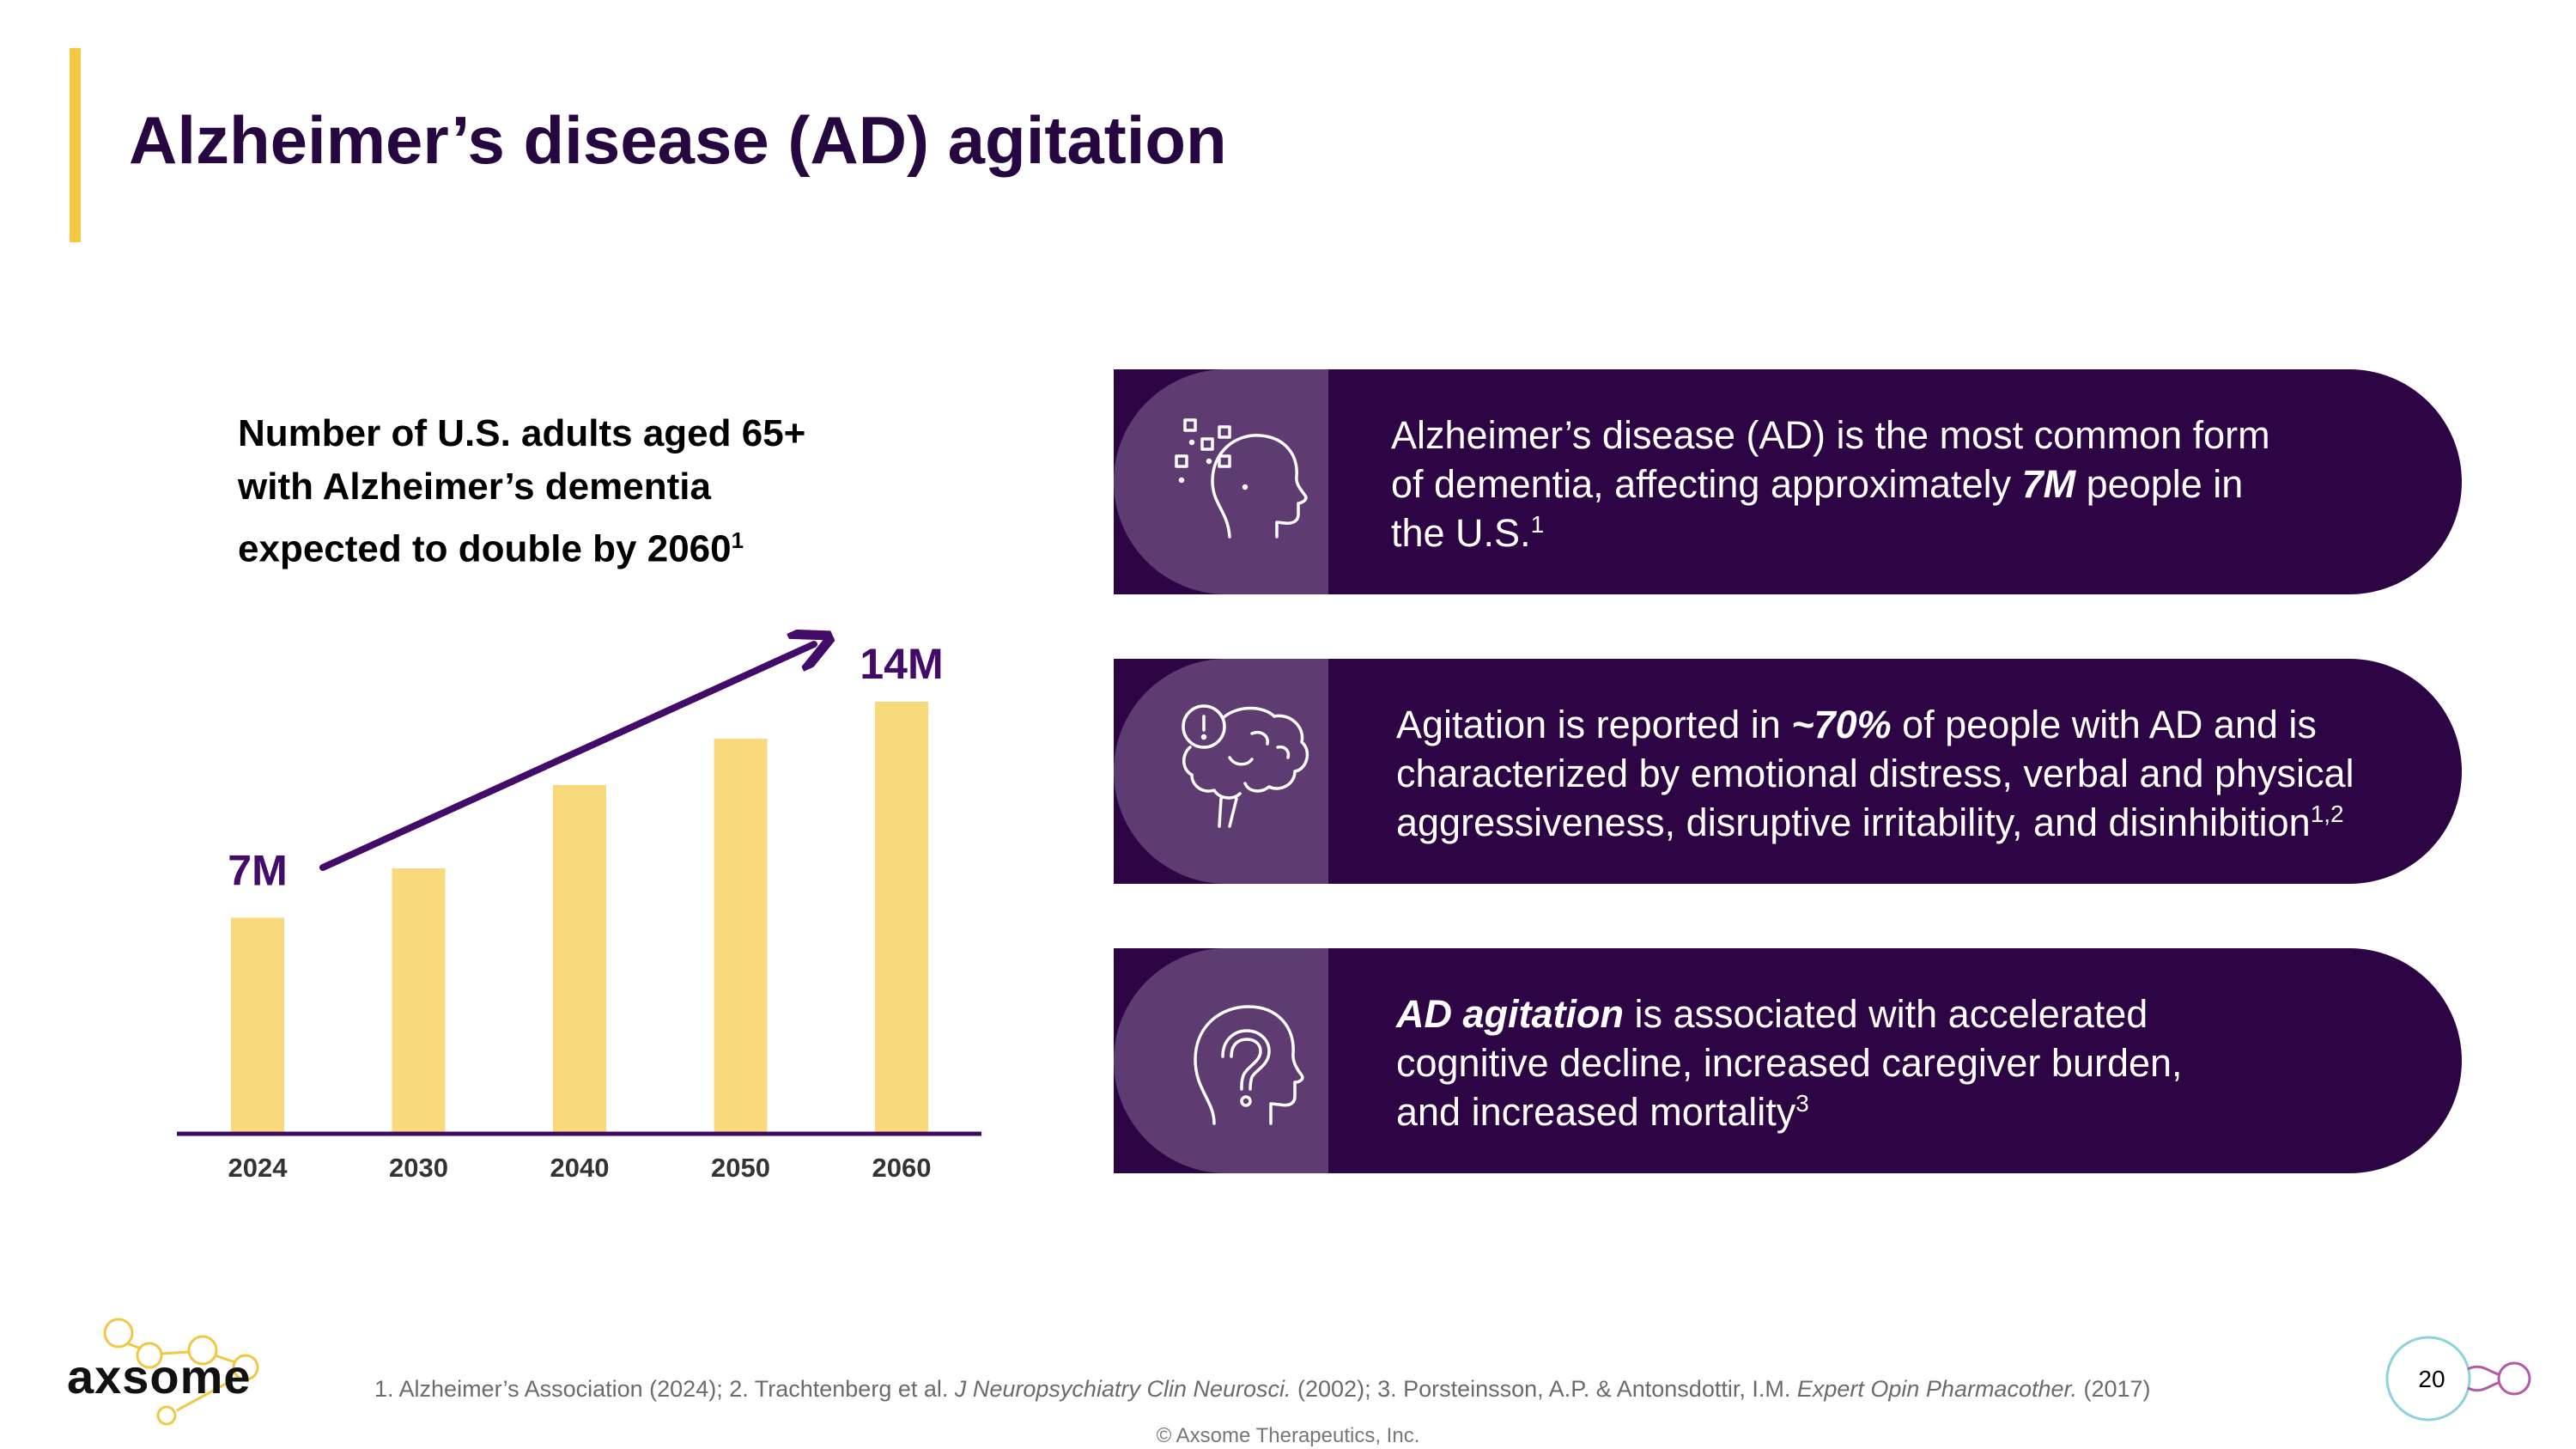 This screenshot has width=2576, height=1449. I want to click on page-number: 20, so click(2431, 1379).